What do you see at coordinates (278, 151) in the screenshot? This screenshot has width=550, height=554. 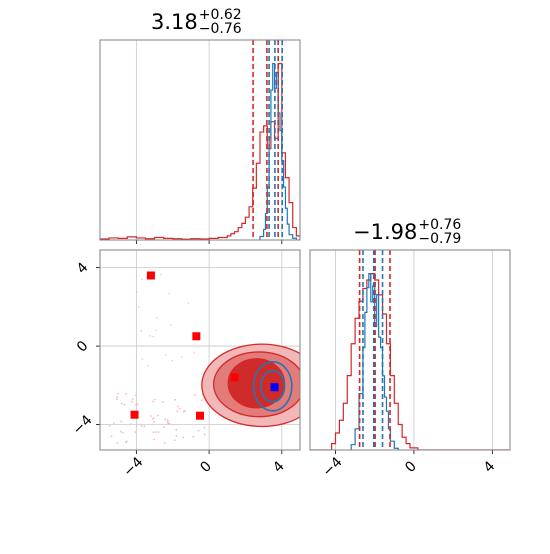 I see `tl-series-1-step` at bounding box center [278, 151].